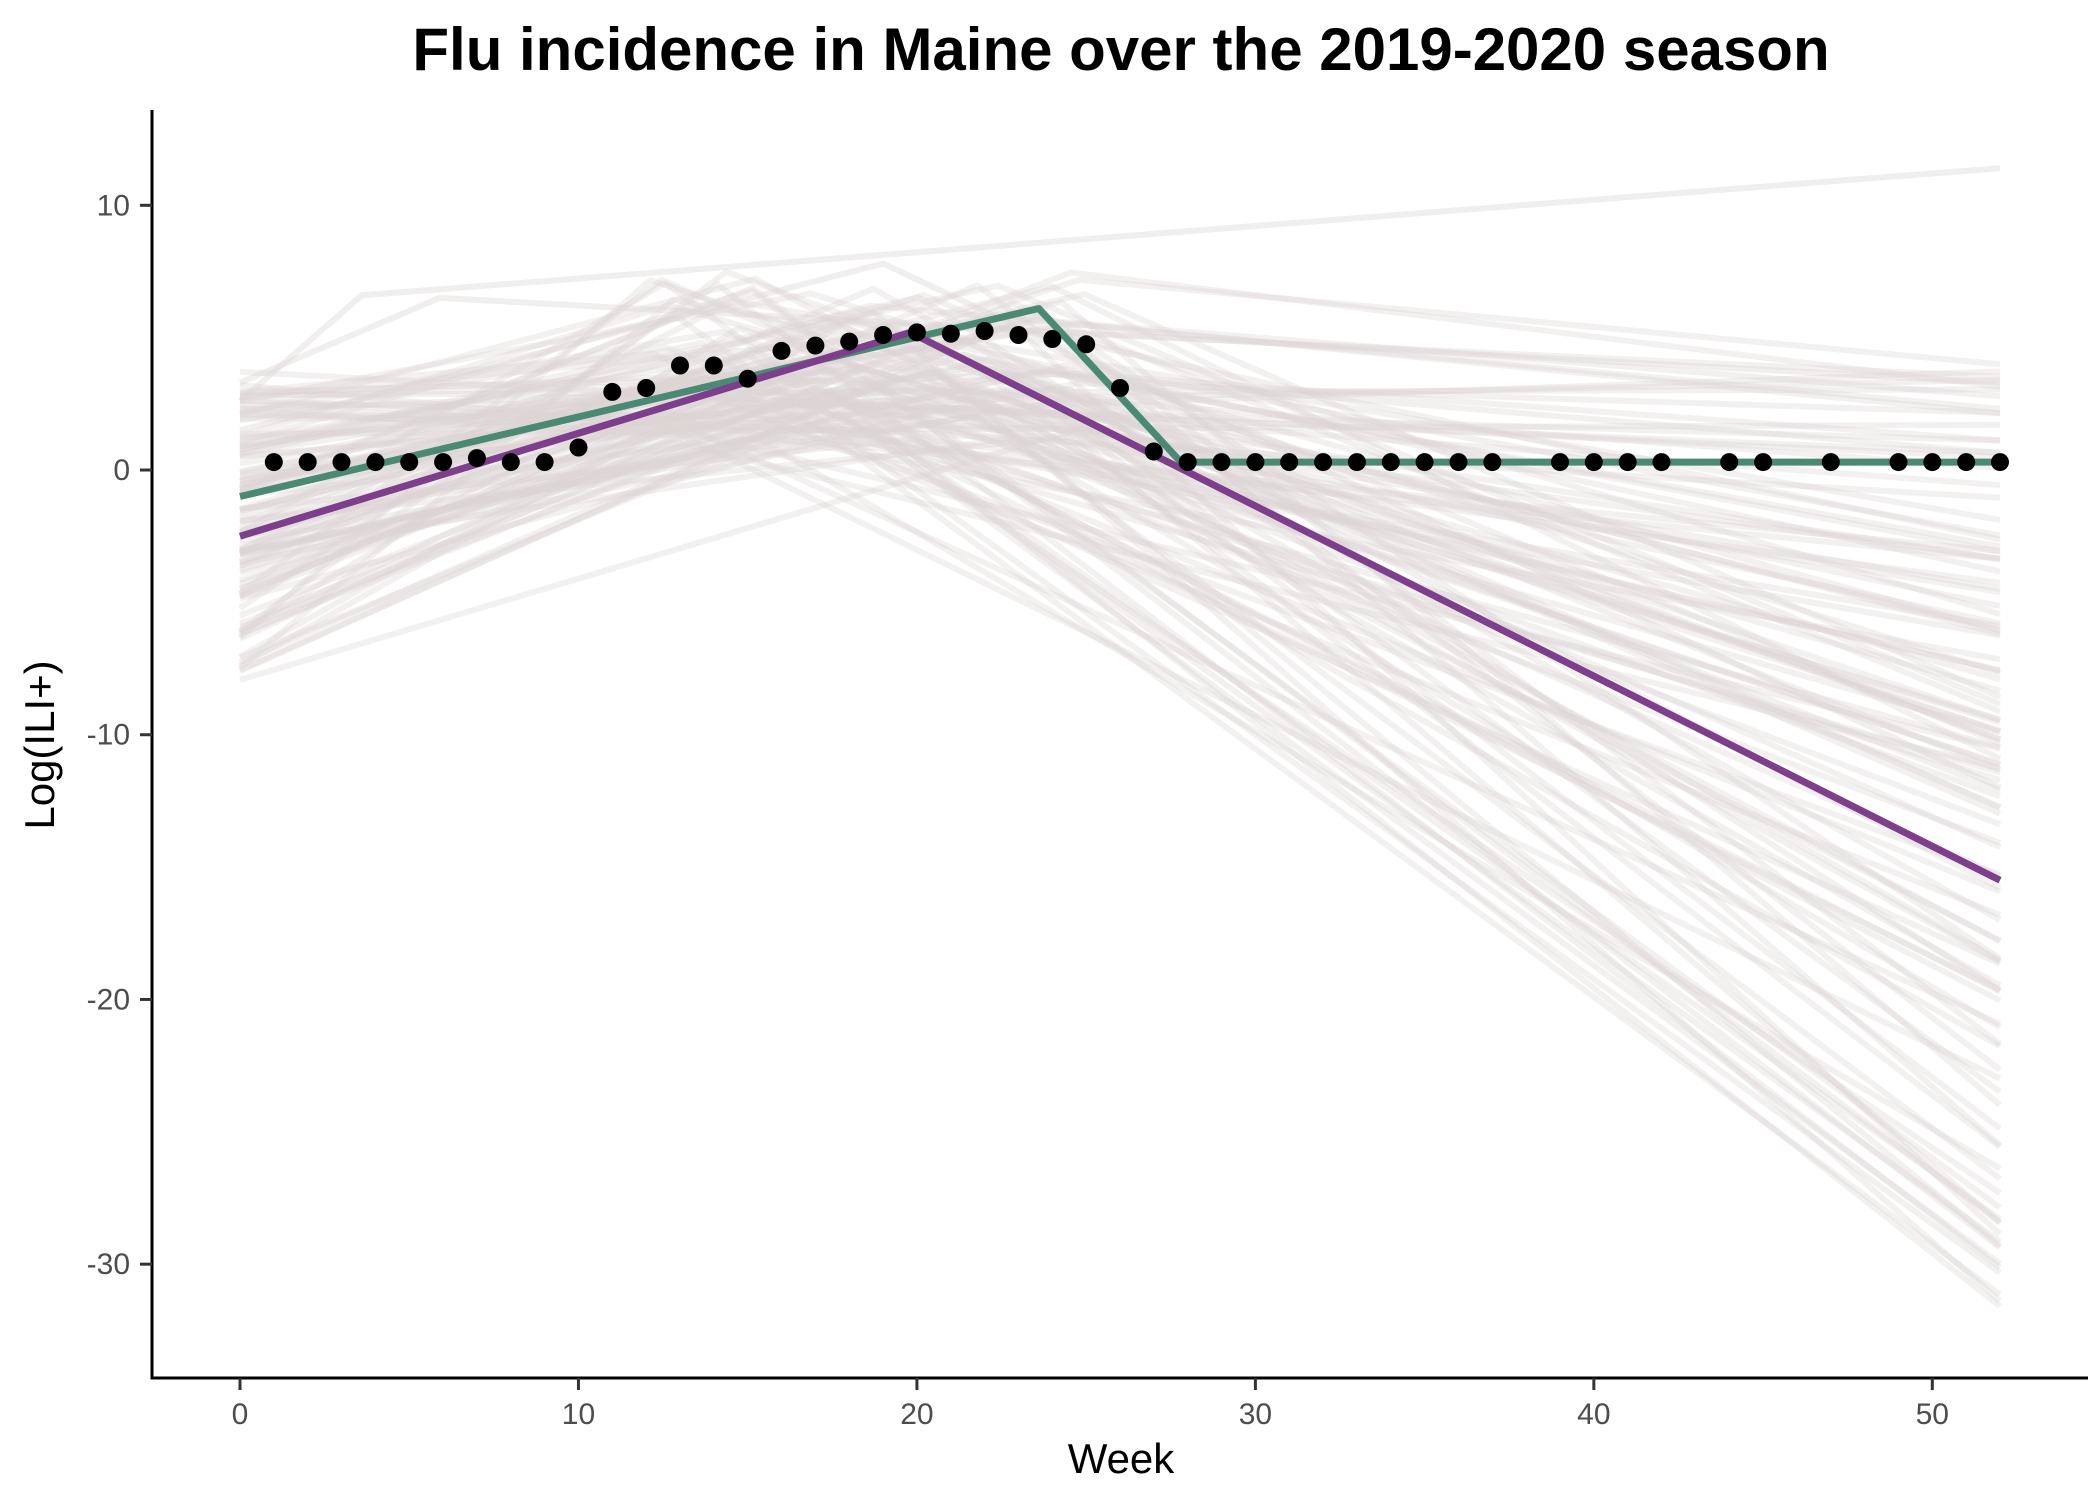 The width and height of the screenshot is (2100, 1500). Describe the element at coordinates (121, 470) in the screenshot. I see `y-tick-label: 0` at that location.